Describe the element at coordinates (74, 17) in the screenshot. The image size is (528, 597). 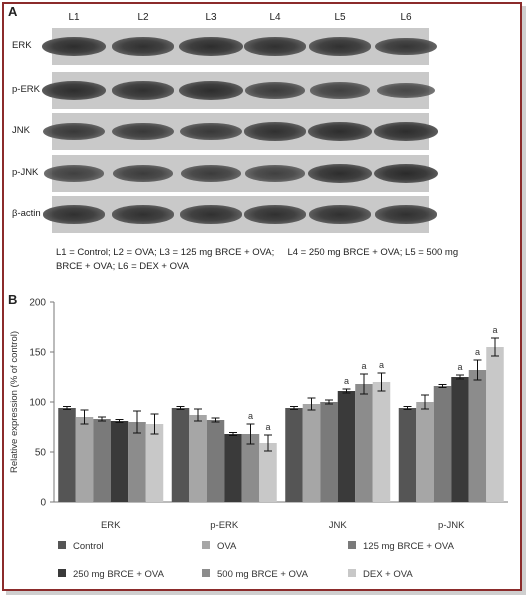
I see `lane-label-1: L1` at that location.